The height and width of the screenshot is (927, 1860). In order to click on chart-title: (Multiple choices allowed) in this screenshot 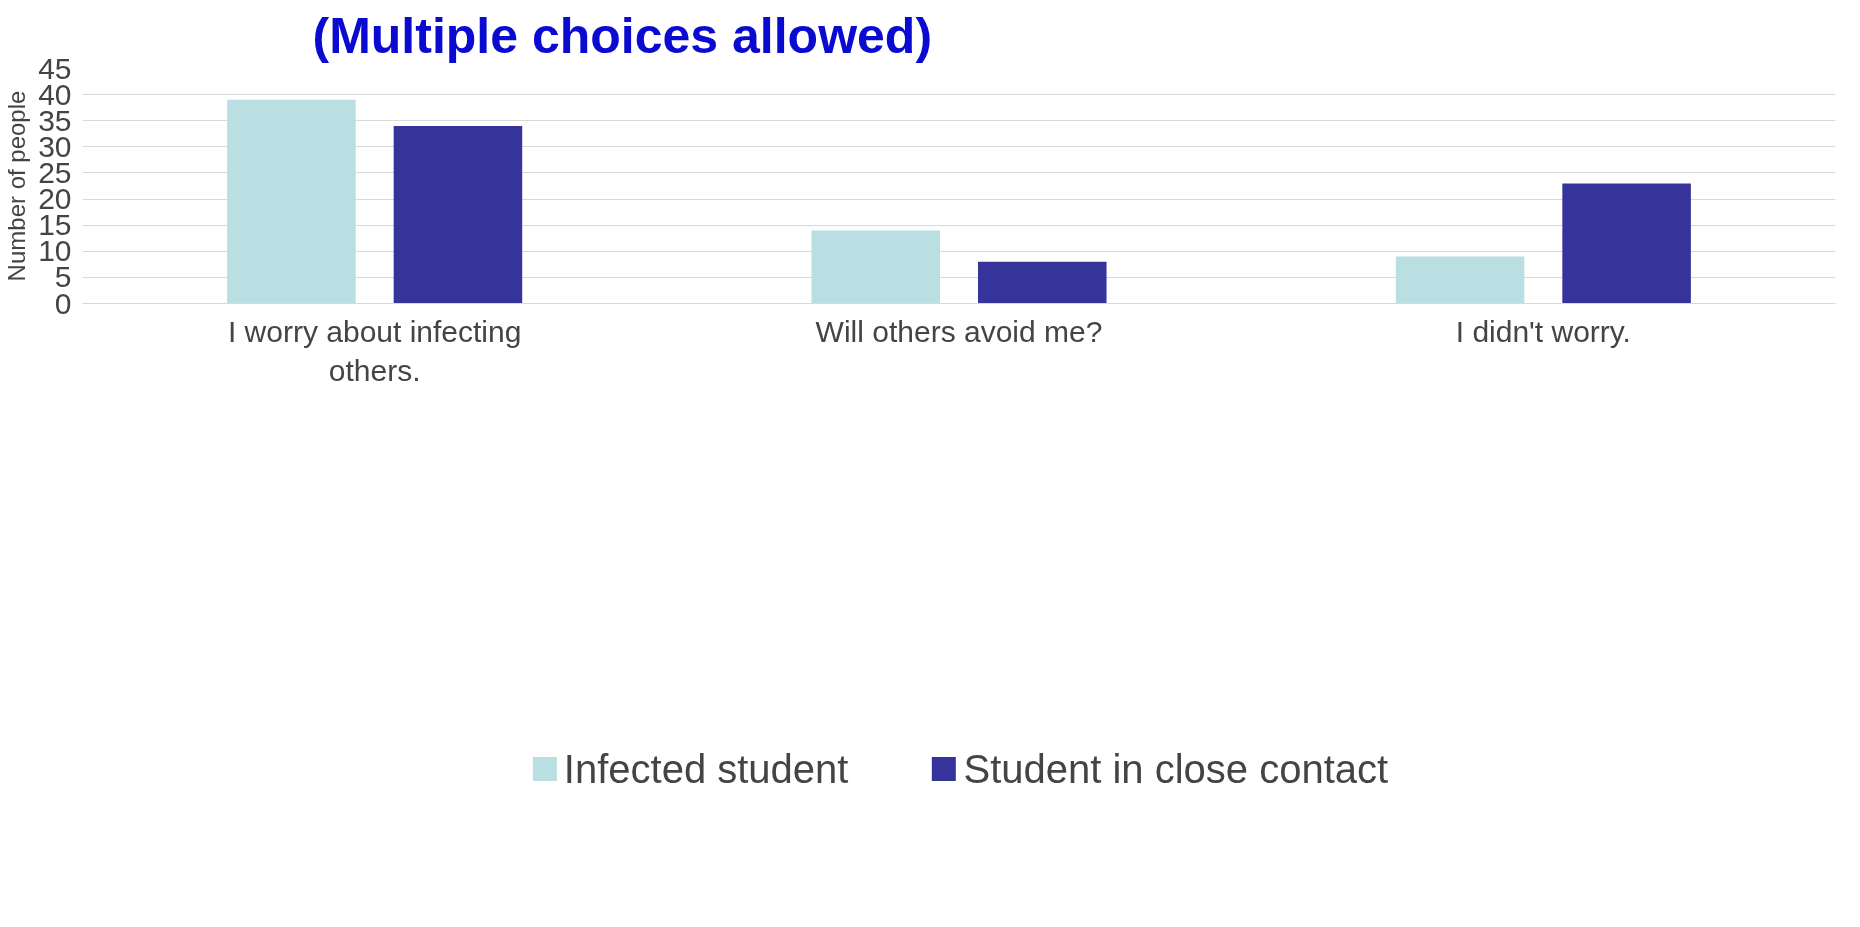, I will do `click(622, 35)`.